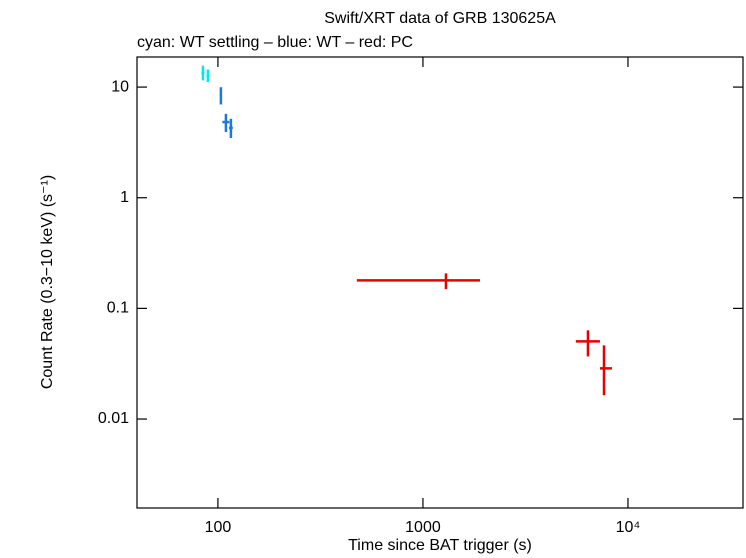 This screenshot has width=746, height=558. Describe the element at coordinates (275, 42) in the screenshot. I see `chart-subtitle: cyan: WT settling – blue: WT – red: PC` at that location.